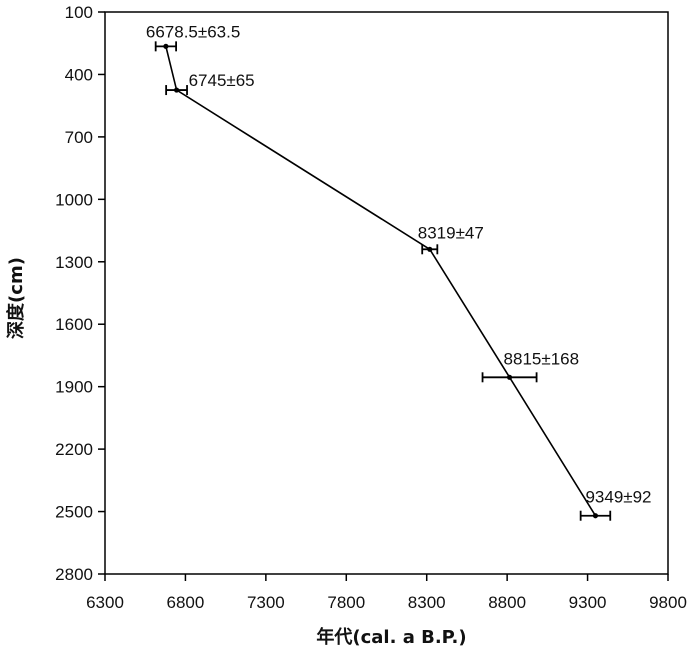 The width and height of the screenshot is (700, 655). Describe the element at coordinates (391, 637) in the screenshot. I see `x-axis-title: 年代(cal. a B.P.)` at that location.